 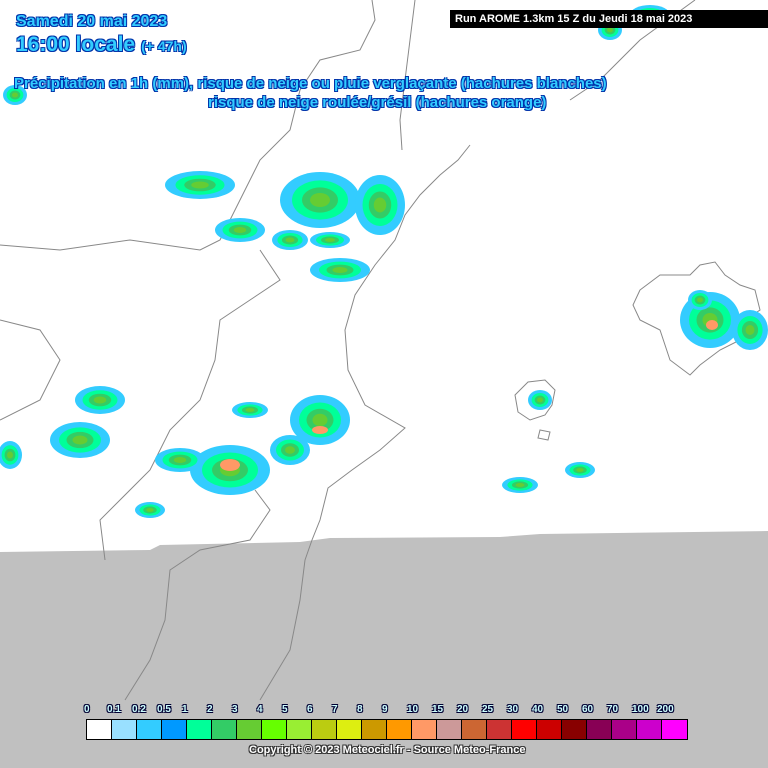 I want to click on legend-label: 20, so click(x=463, y=709).